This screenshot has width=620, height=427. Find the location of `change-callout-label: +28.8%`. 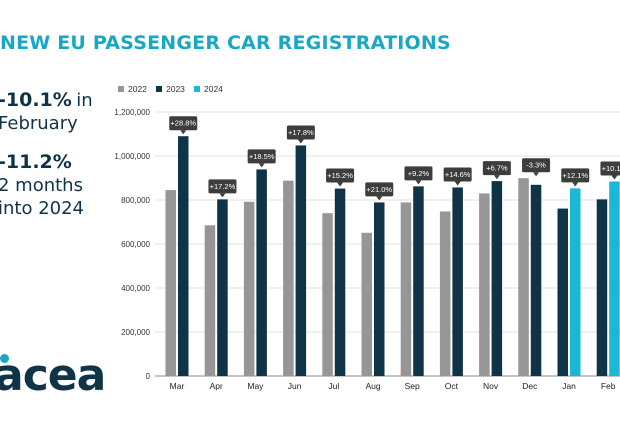

change-callout-label: +28.8% is located at coordinates (183, 123).